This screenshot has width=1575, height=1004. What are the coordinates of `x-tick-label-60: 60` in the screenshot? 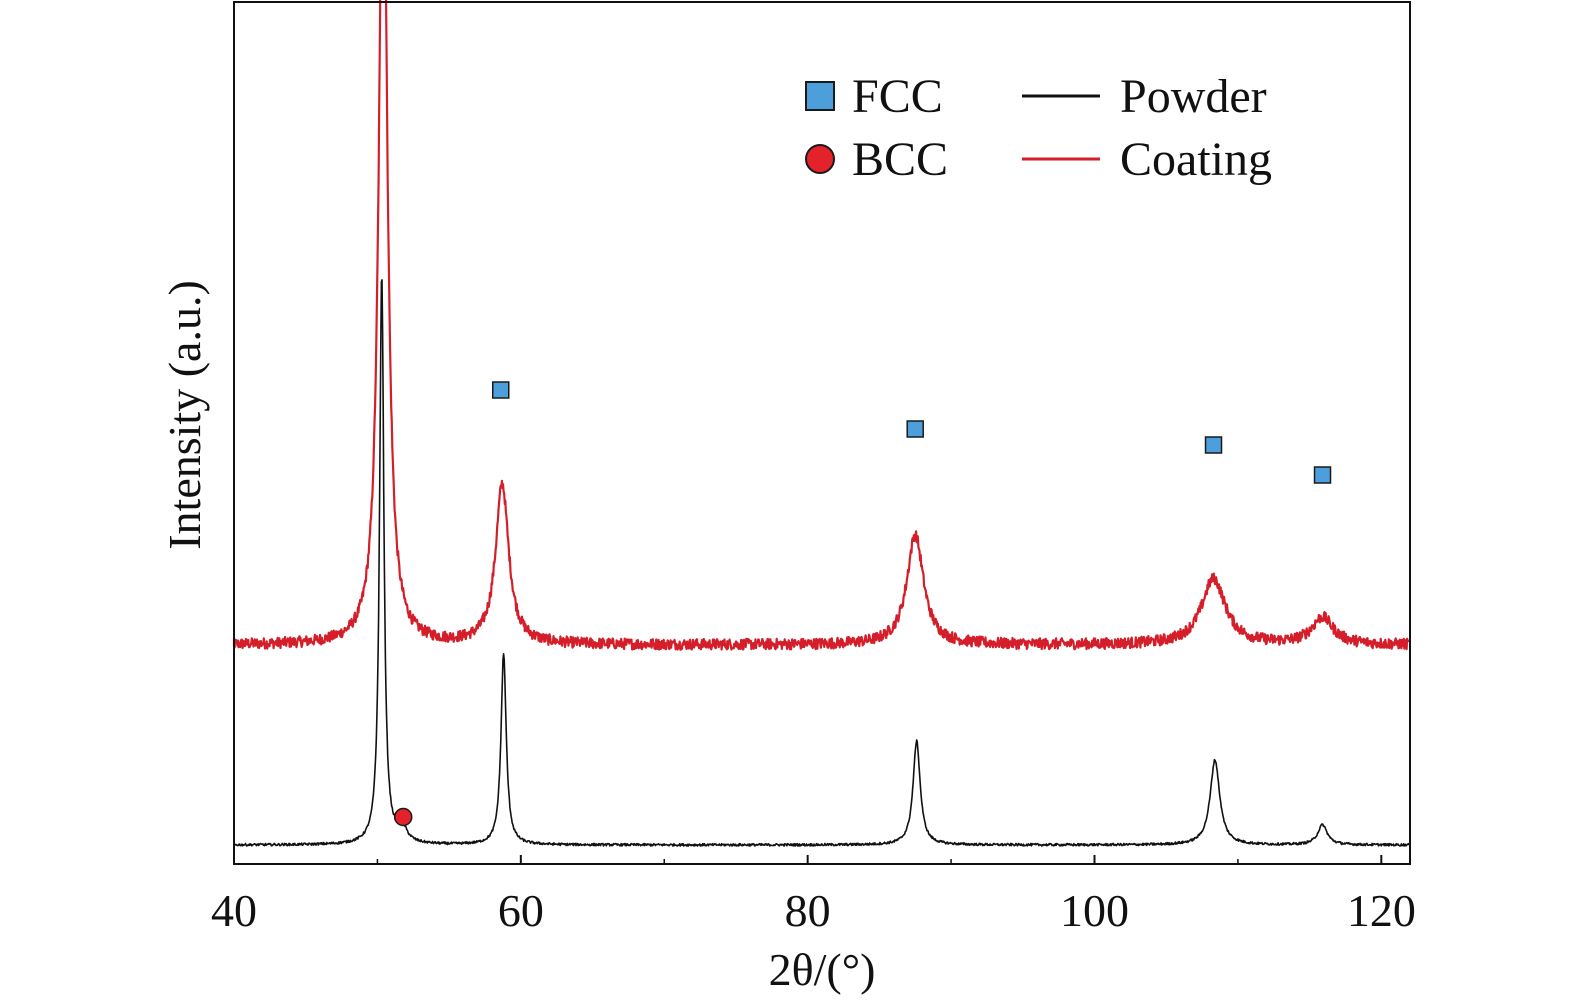 It's located at (521, 910).